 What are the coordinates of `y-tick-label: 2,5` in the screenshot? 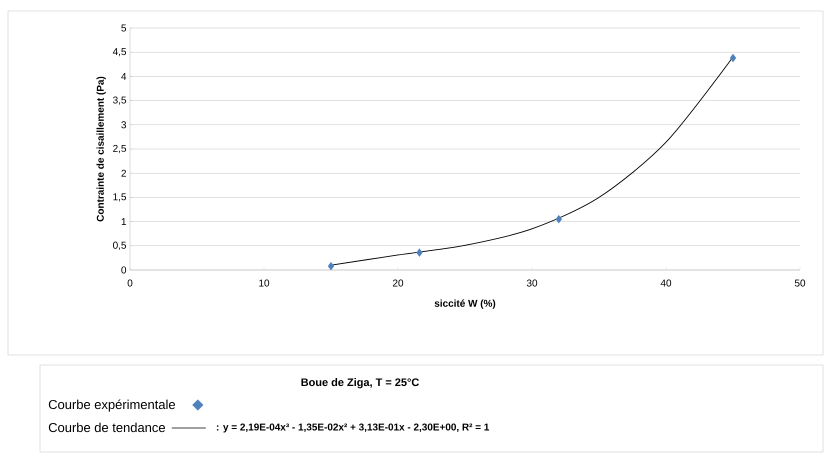 It's located at (119, 149).